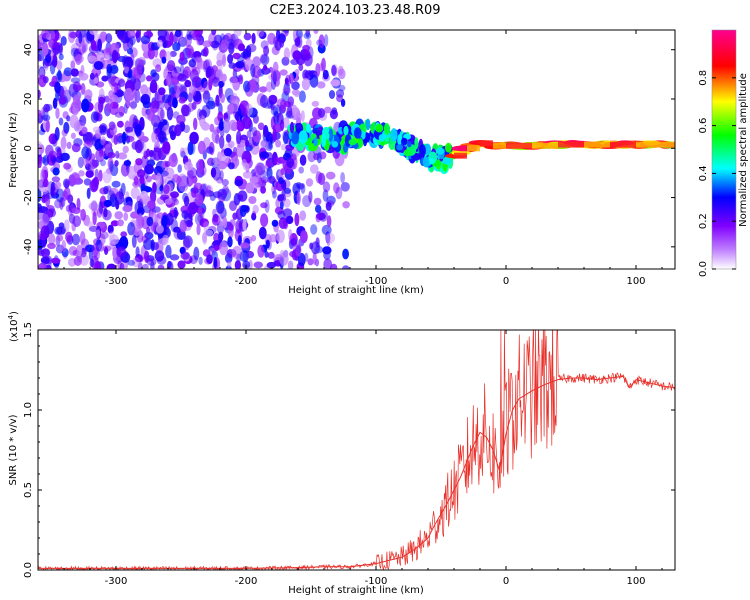 The image size is (750, 600). What do you see at coordinates (28, 490) in the screenshot?
I see `y-tick-label: 0.5` at bounding box center [28, 490].